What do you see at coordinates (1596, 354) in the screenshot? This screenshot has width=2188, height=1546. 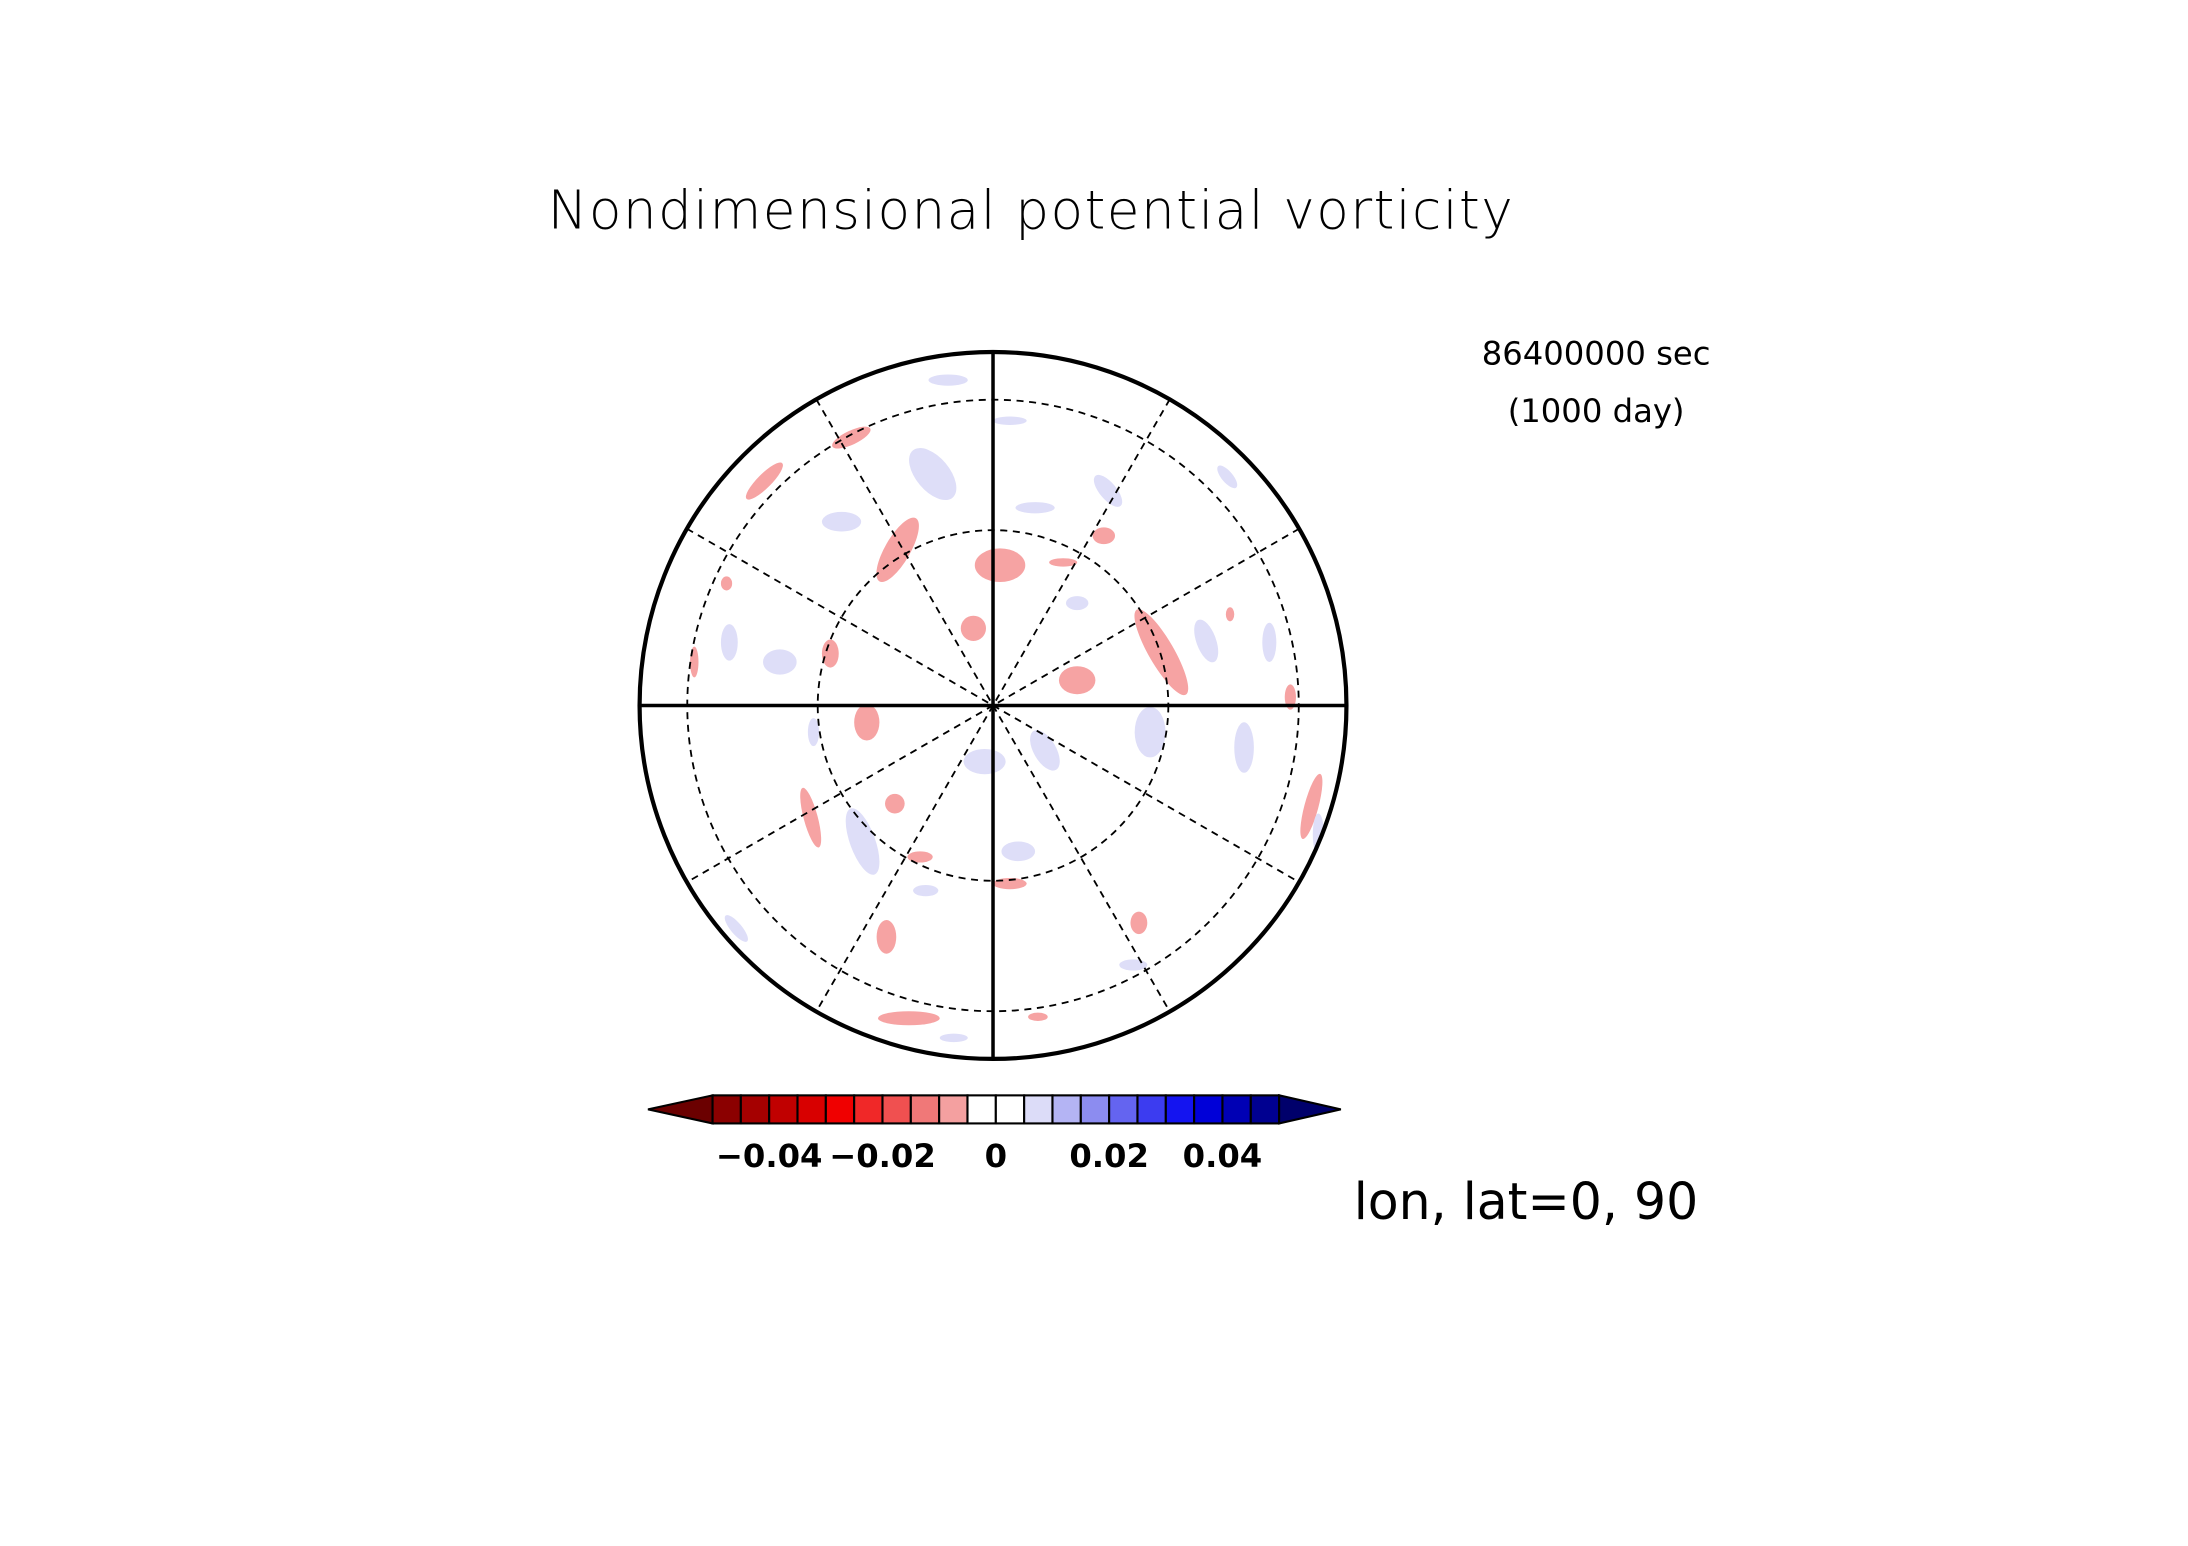 I see `time-label: 86400000 sec` at bounding box center [1596, 354].